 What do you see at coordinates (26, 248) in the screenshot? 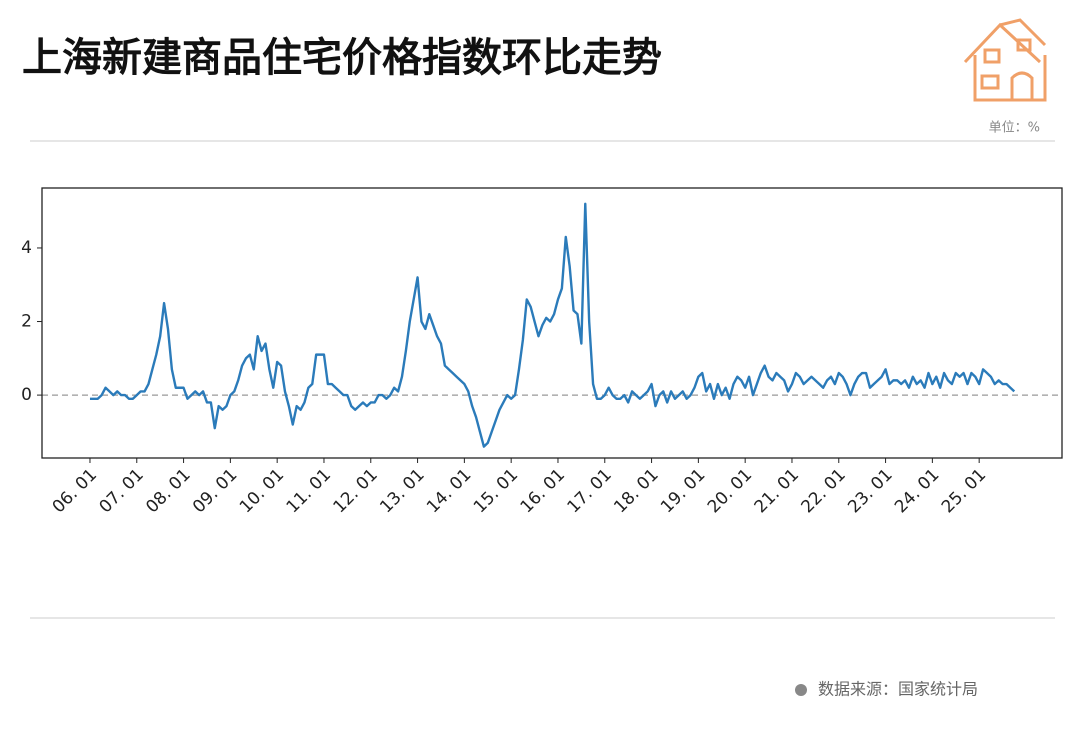
I see `y-tick-label: 4` at bounding box center [26, 248].